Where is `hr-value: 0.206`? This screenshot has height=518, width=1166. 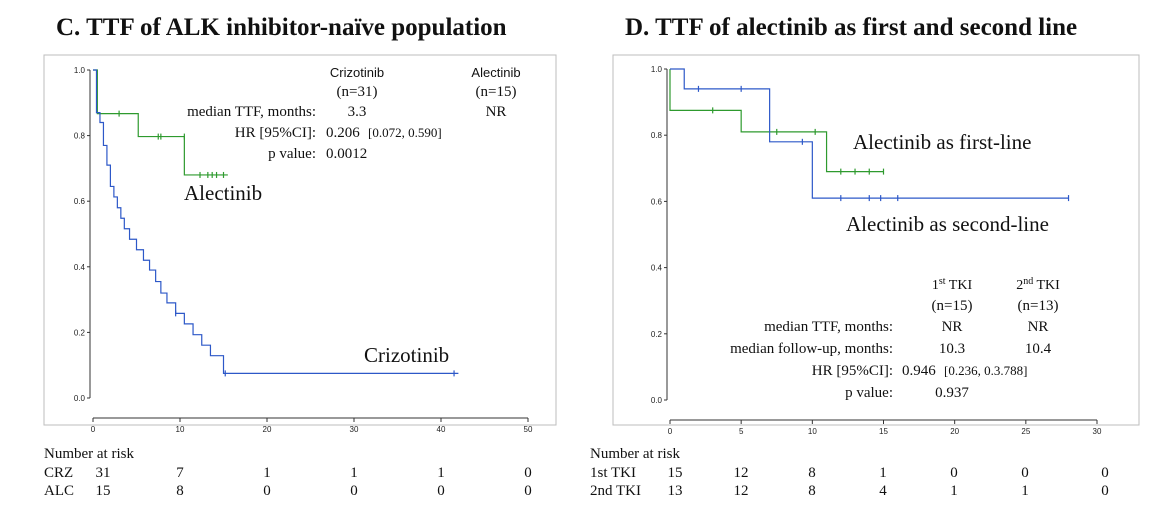 hr-value: 0.206 is located at coordinates (343, 133).